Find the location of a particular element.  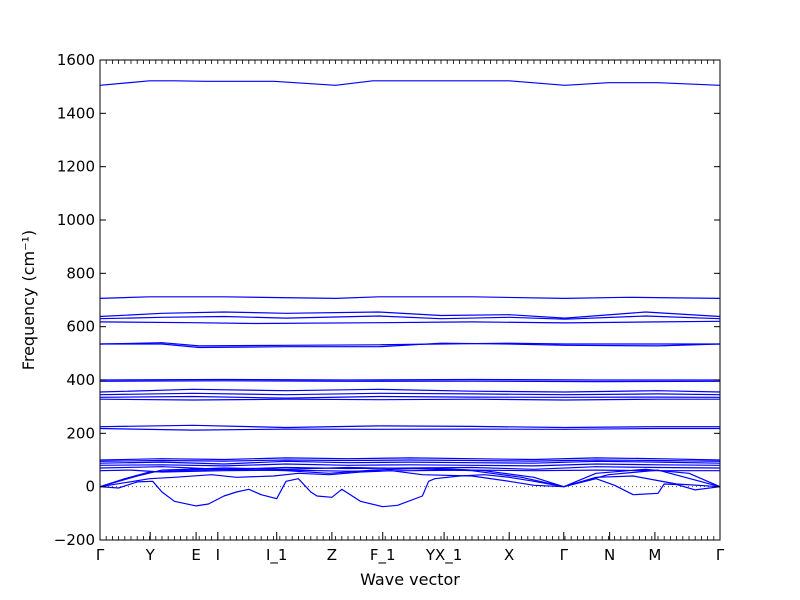

y-tick-label: 1400 is located at coordinates (76, 113).